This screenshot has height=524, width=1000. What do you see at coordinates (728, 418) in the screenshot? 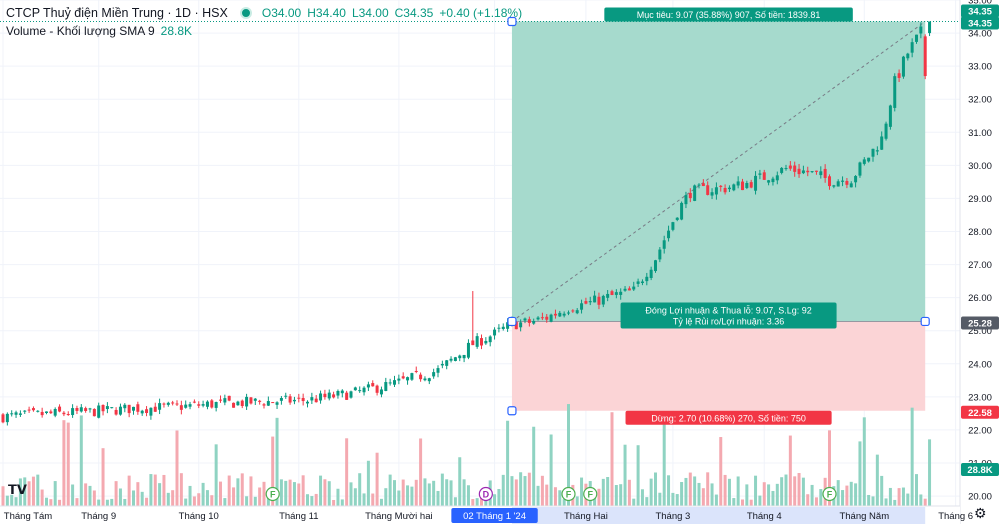
I see `stop-label: Dừng: 2.70 (10.68%) 270, Số tiền: 750` at bounding box center [728, 418].